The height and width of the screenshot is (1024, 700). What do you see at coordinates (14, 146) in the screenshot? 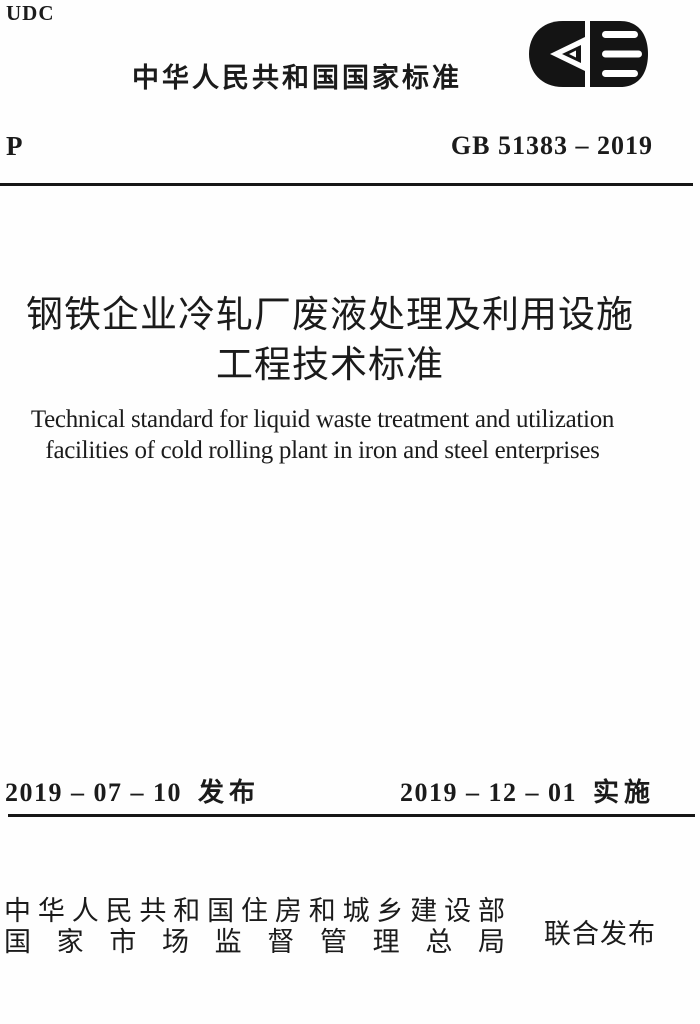
I see `doc-type-code: P` at bounding box center [14, 146].